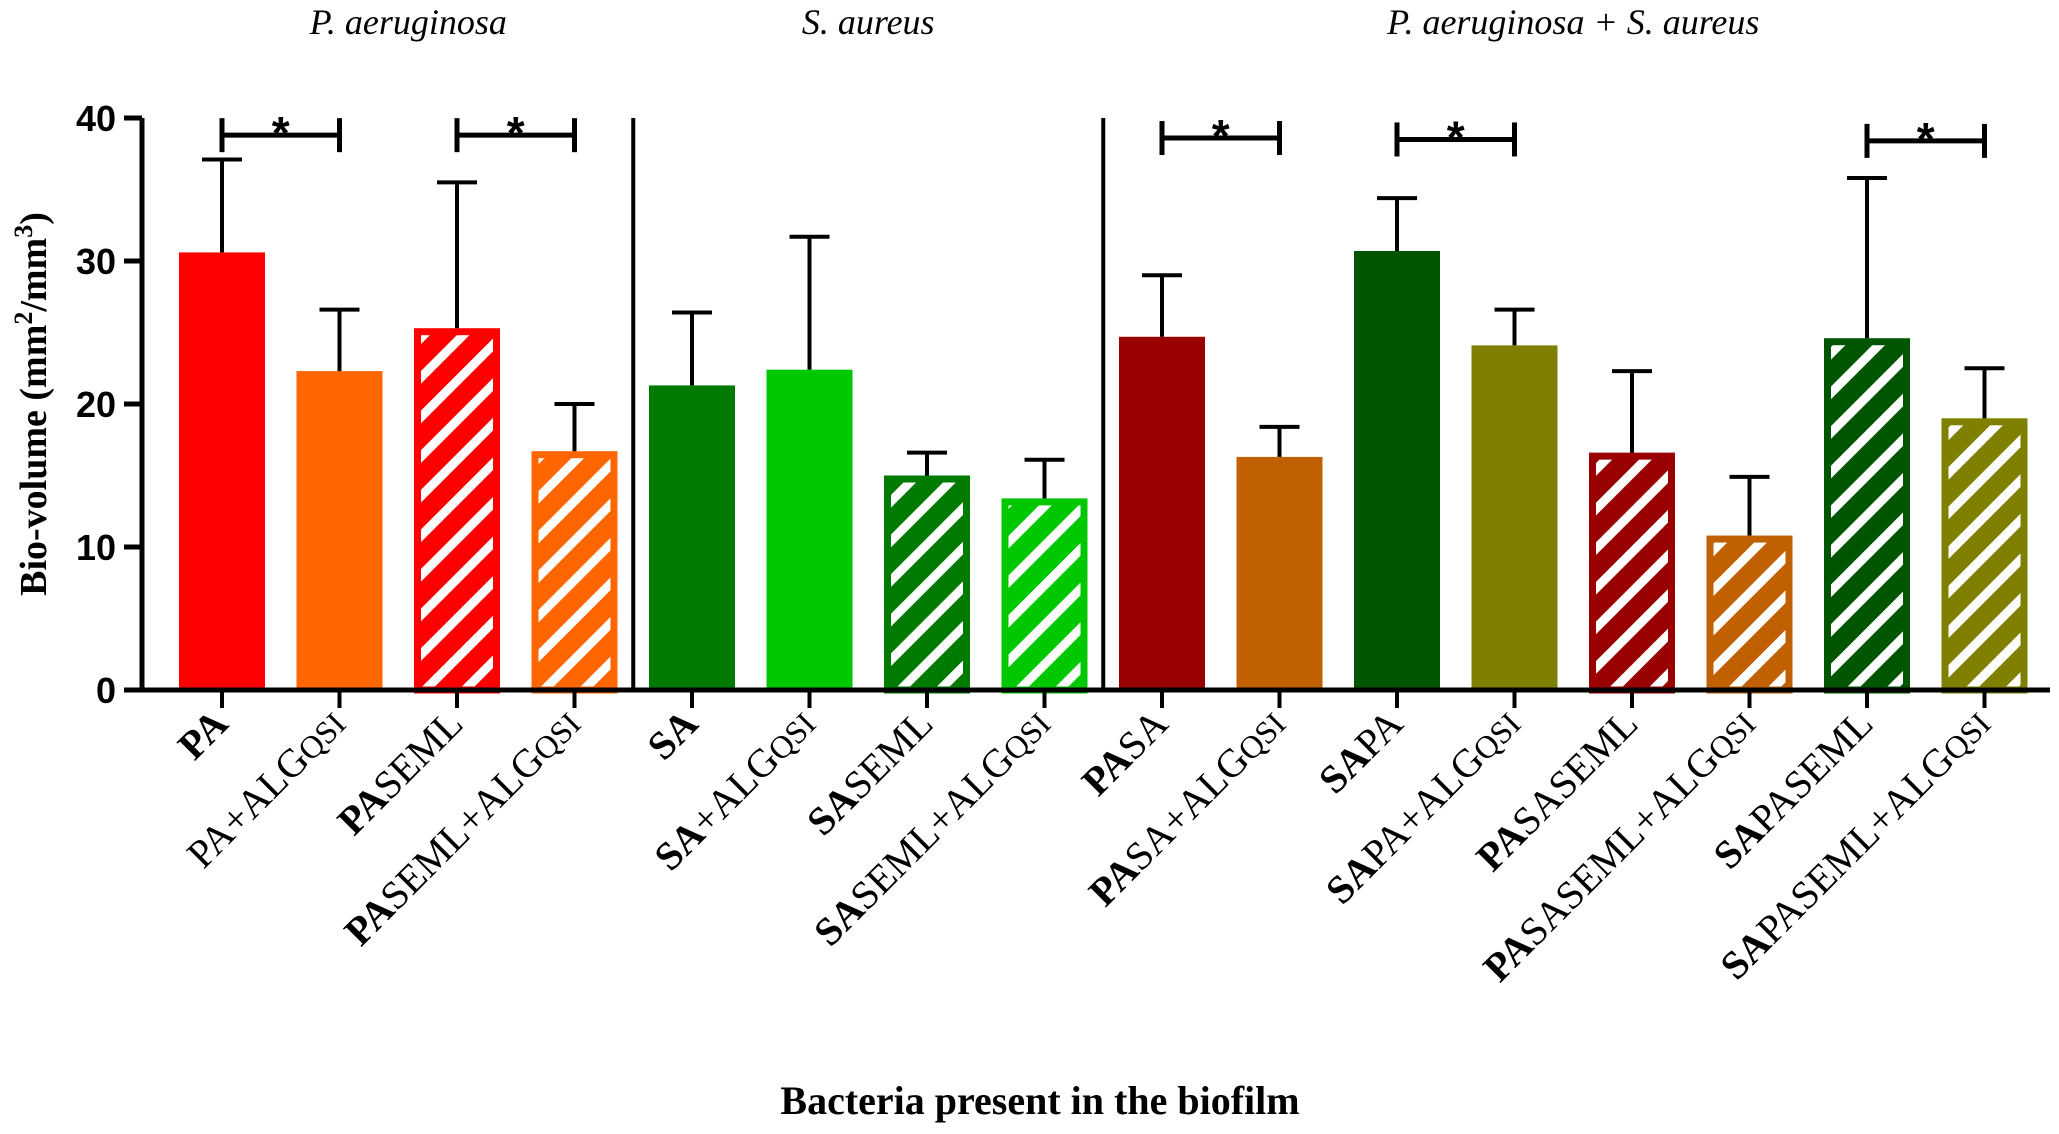 This screenshot has width=2059, height=1134. I want to click on x-tick-label: SAPA, so click(1361, 751).